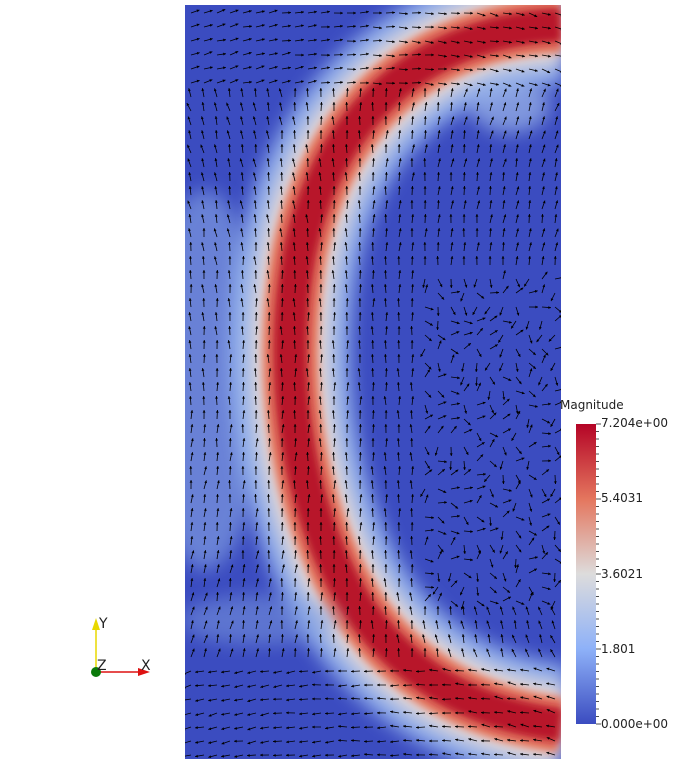  Describe the element at coordinates (96, 672) in the screenshot. I see `z-axis-dot` at that location.